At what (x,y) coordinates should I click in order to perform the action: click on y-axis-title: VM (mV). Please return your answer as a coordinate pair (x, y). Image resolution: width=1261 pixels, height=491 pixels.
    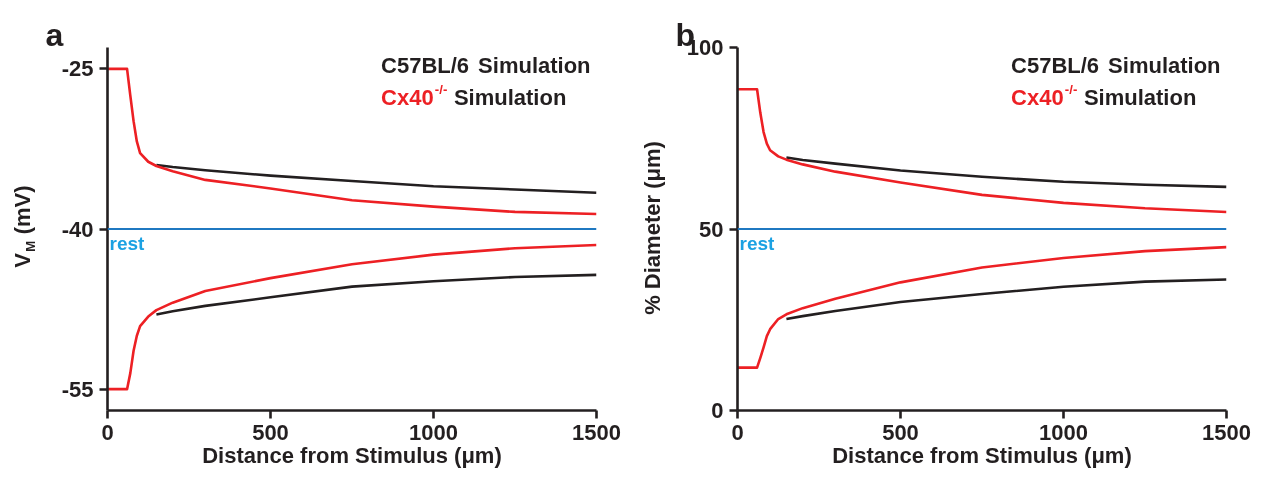
    Looking at the image, I should click on (24, 226).